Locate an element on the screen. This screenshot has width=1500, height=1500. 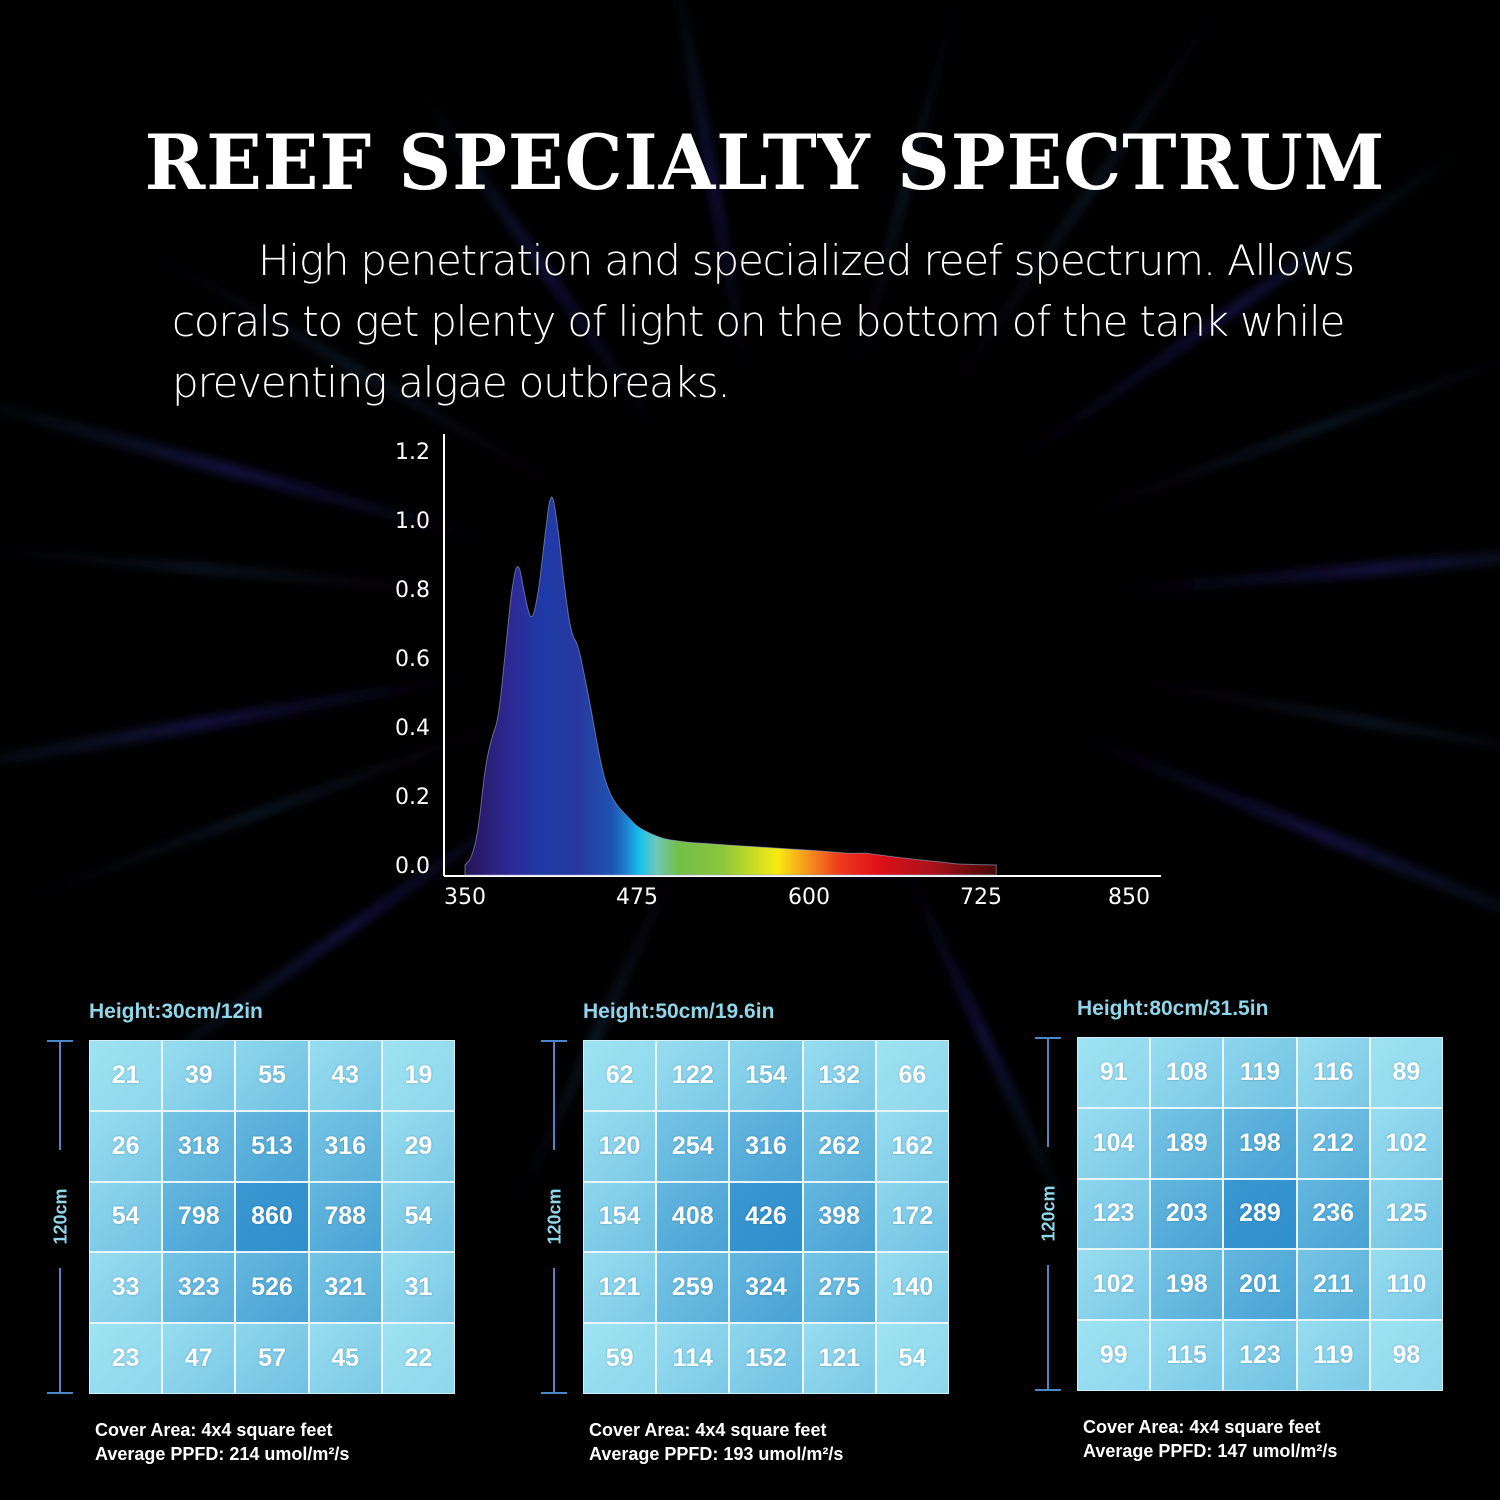
y-tick-label: 0.8 is located at coordinates (412, 590).